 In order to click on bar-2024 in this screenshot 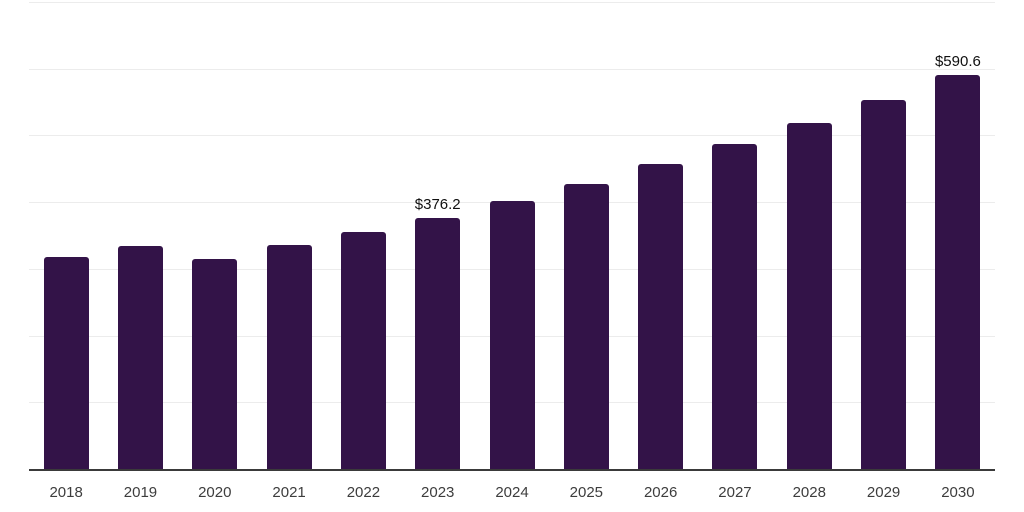, I will do `click(512, 335)`.